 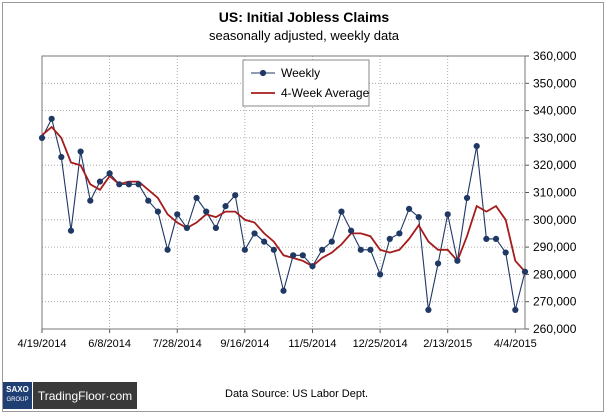 I want to click on y-tick-label: 260,000, so click(x=555, y=329).